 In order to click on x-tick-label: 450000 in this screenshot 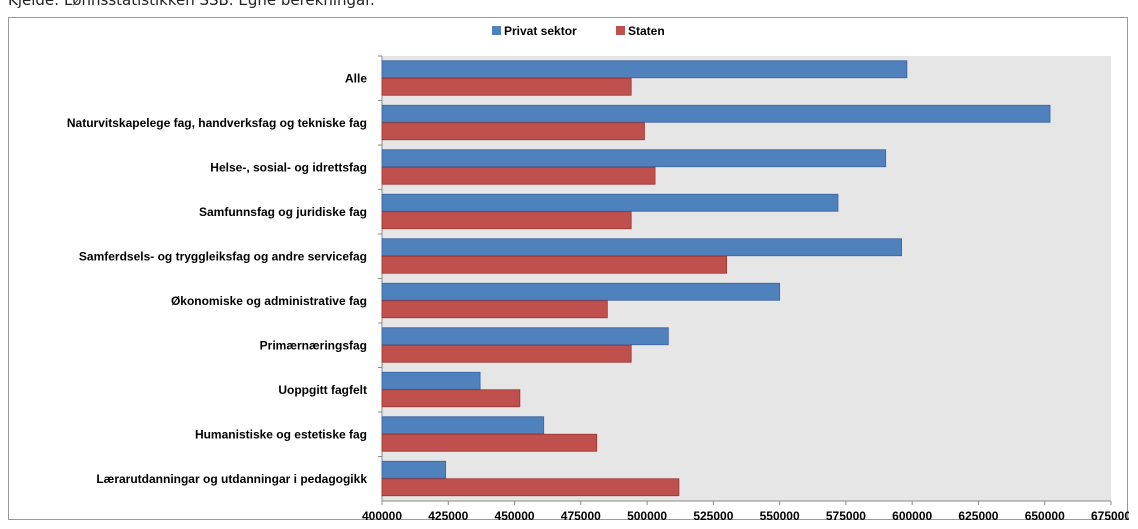, I will do `click(515, 515)`.